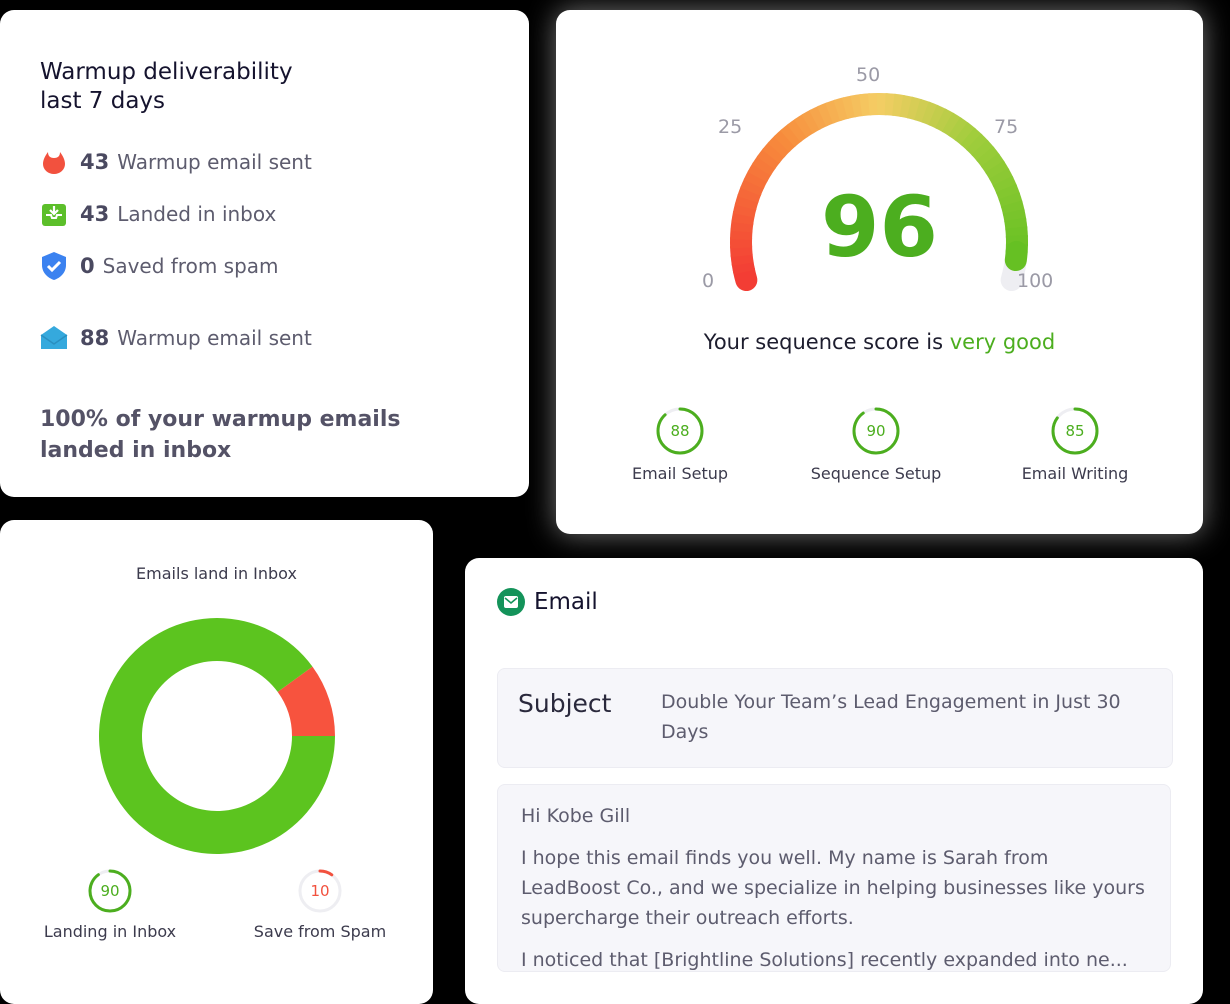  I want to click on subscore-label: Email Writing, so click(1075, 473).